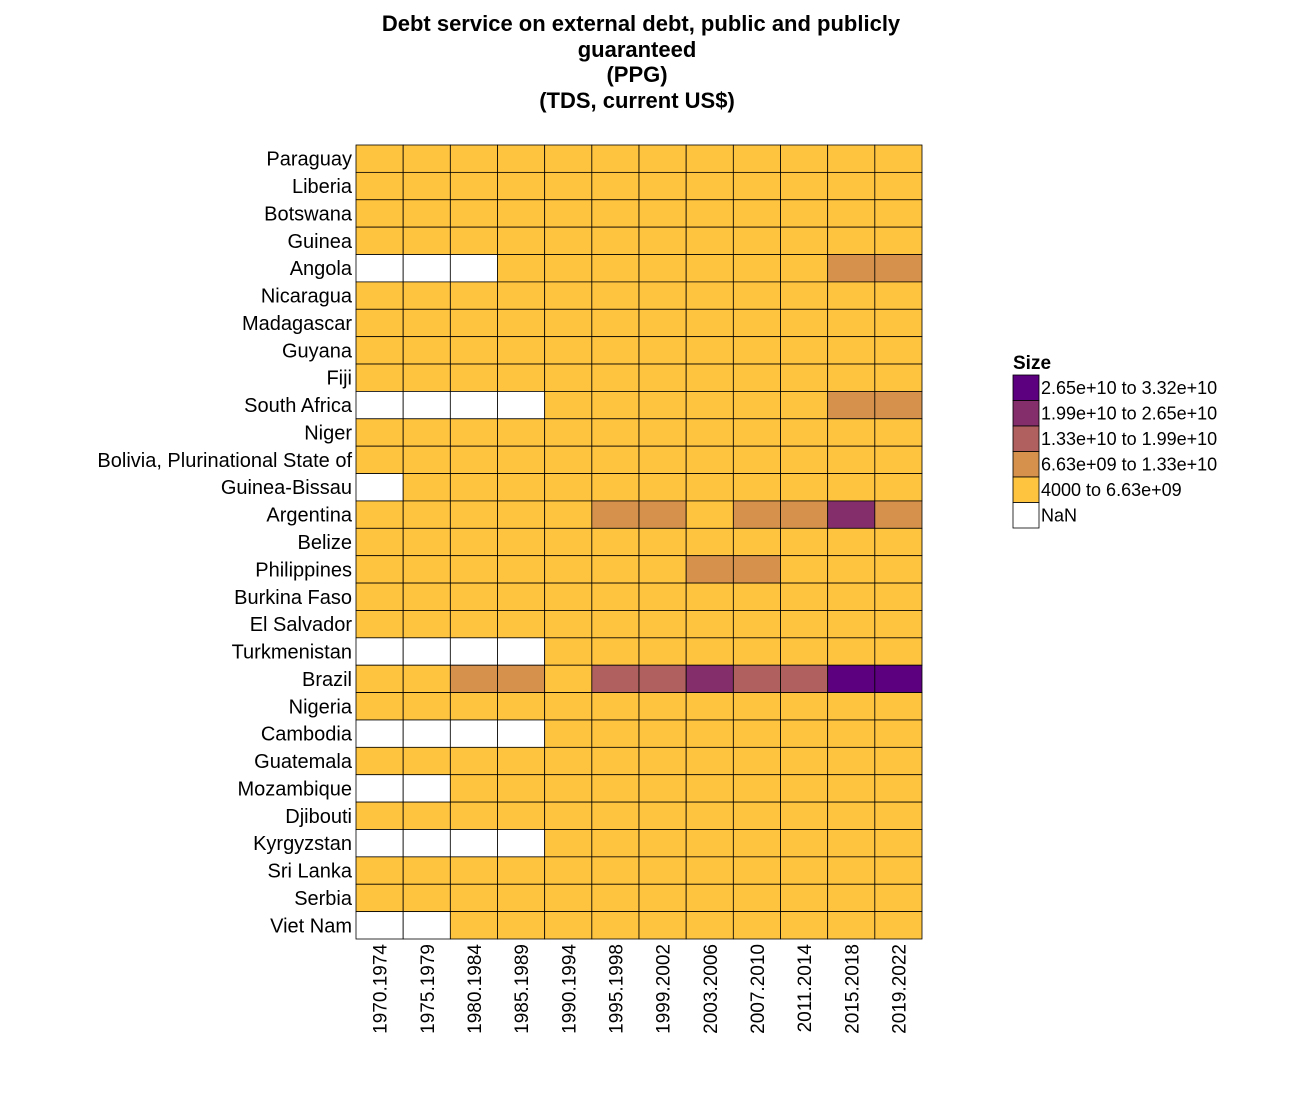 The height and width of the screenshot is (1100, 1300). I want to click on row-label: Viet Nam, so click(311, 926).